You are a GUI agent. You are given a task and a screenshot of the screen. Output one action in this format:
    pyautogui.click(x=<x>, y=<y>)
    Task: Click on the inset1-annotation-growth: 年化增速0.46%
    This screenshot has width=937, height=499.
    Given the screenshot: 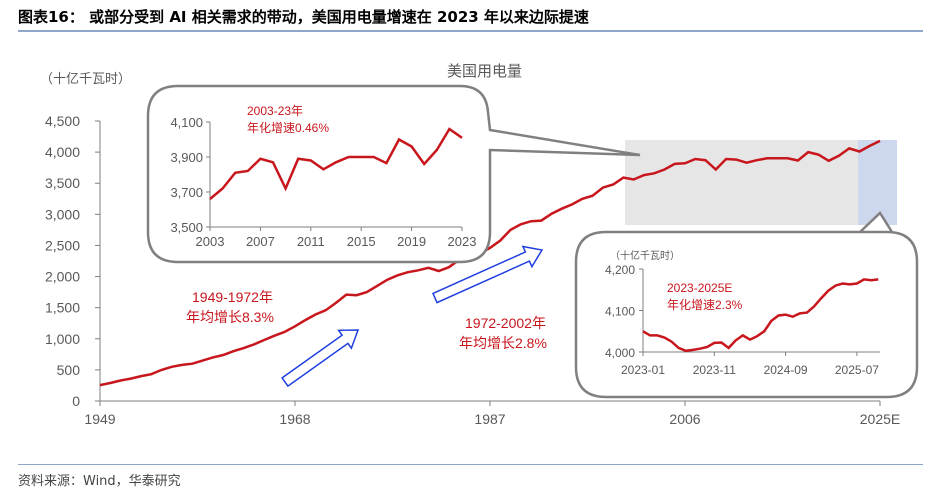 What is the action you would take?
    pyautogui.click(x=288, y=128)
    